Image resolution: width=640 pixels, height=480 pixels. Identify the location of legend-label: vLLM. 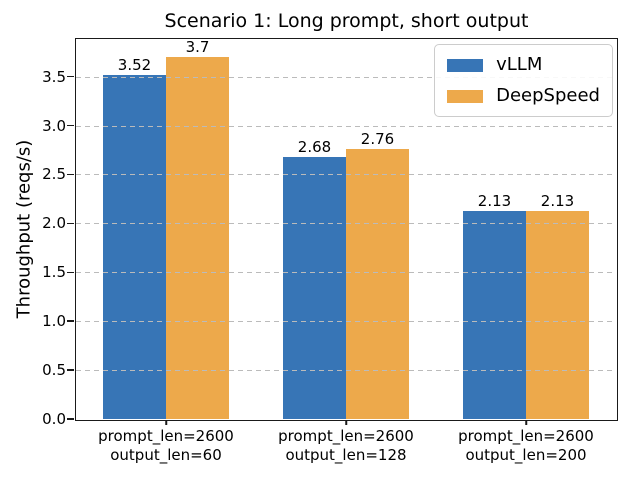
(519, 64).